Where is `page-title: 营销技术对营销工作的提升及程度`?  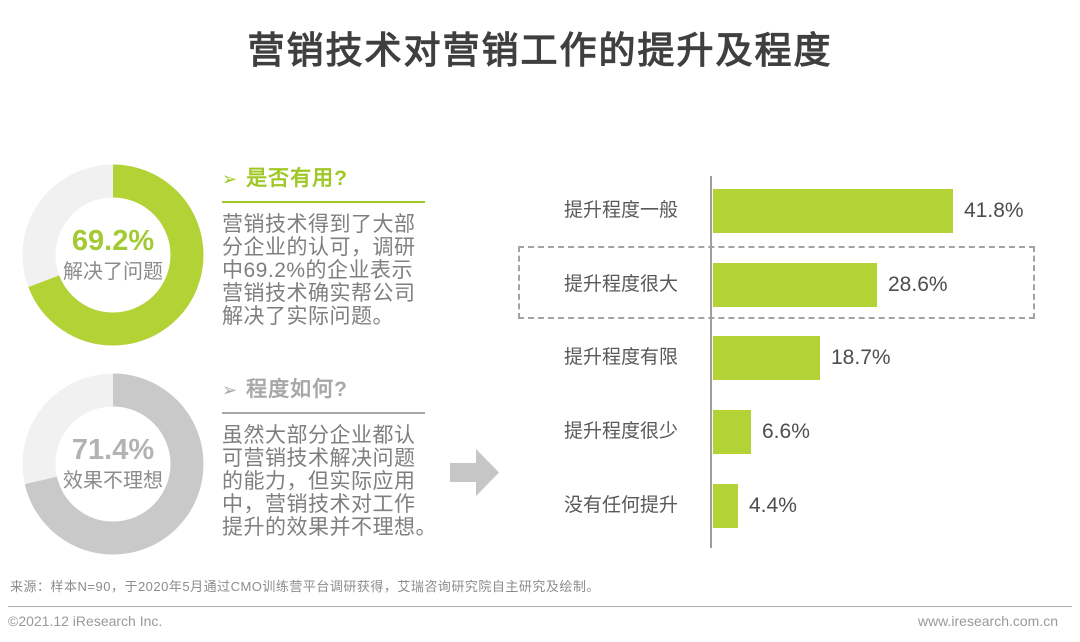
page-title: 营销技术对营销工作的提升及程度 is located at coordinates (540, 50).